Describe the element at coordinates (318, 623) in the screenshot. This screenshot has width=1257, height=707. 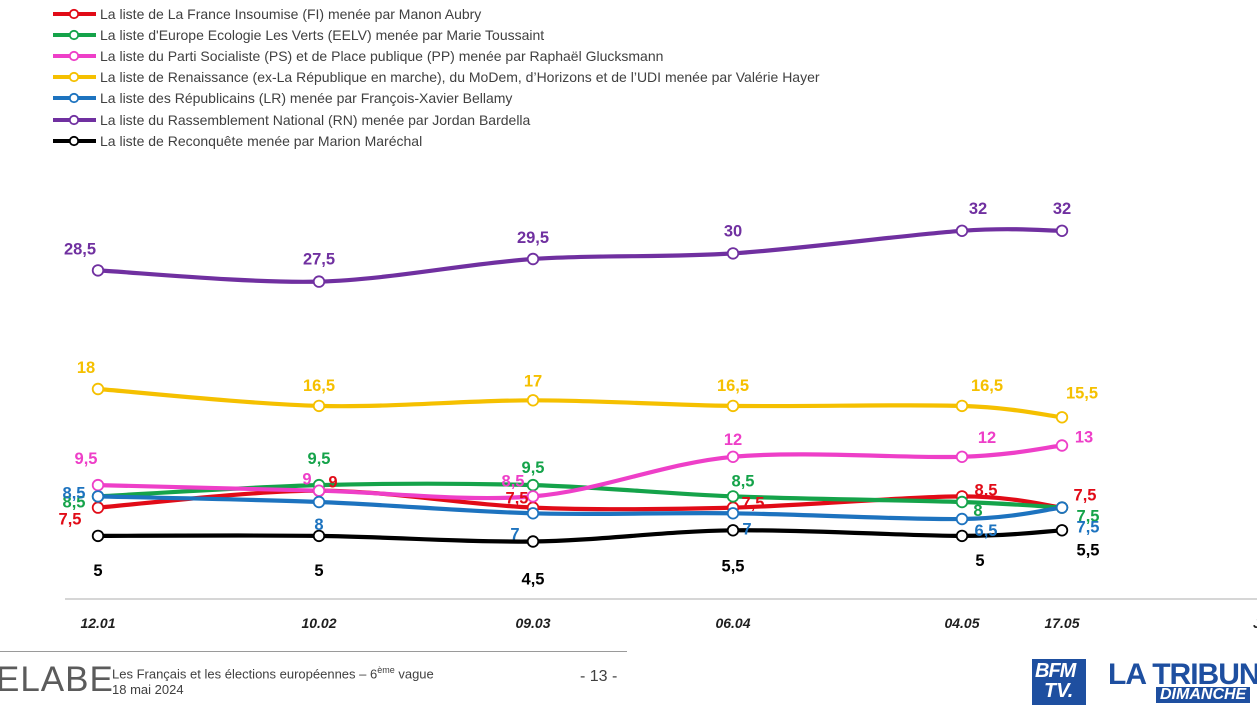
I see `x-tick-label: 10.02` at that location.